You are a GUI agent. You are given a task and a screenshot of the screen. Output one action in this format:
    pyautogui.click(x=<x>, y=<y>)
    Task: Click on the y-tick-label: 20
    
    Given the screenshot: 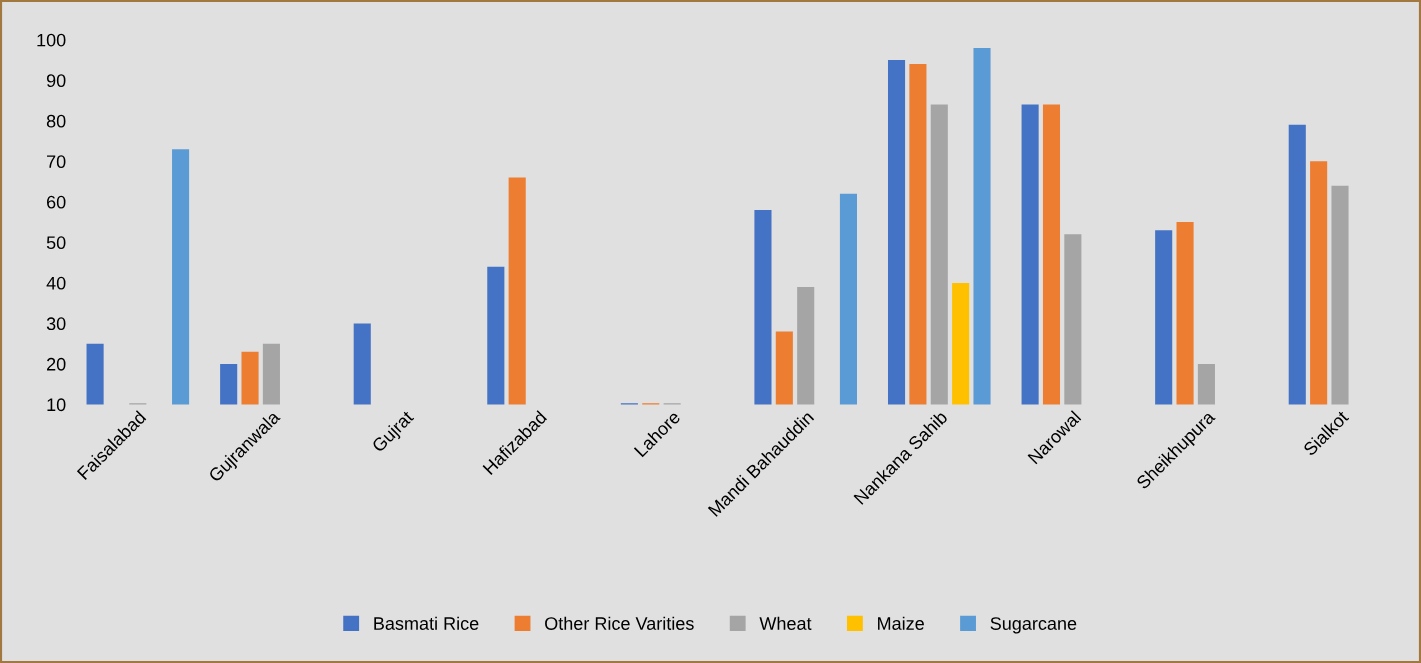 What is the action you would take?
    pyautogui.click(x=56, y=364)
    